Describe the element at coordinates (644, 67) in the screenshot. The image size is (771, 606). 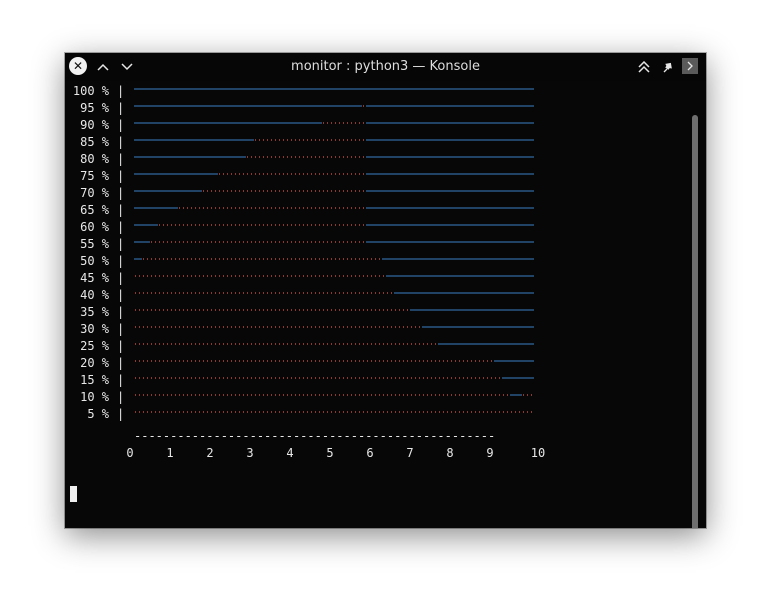
I see `keep-above-icon` at that location.